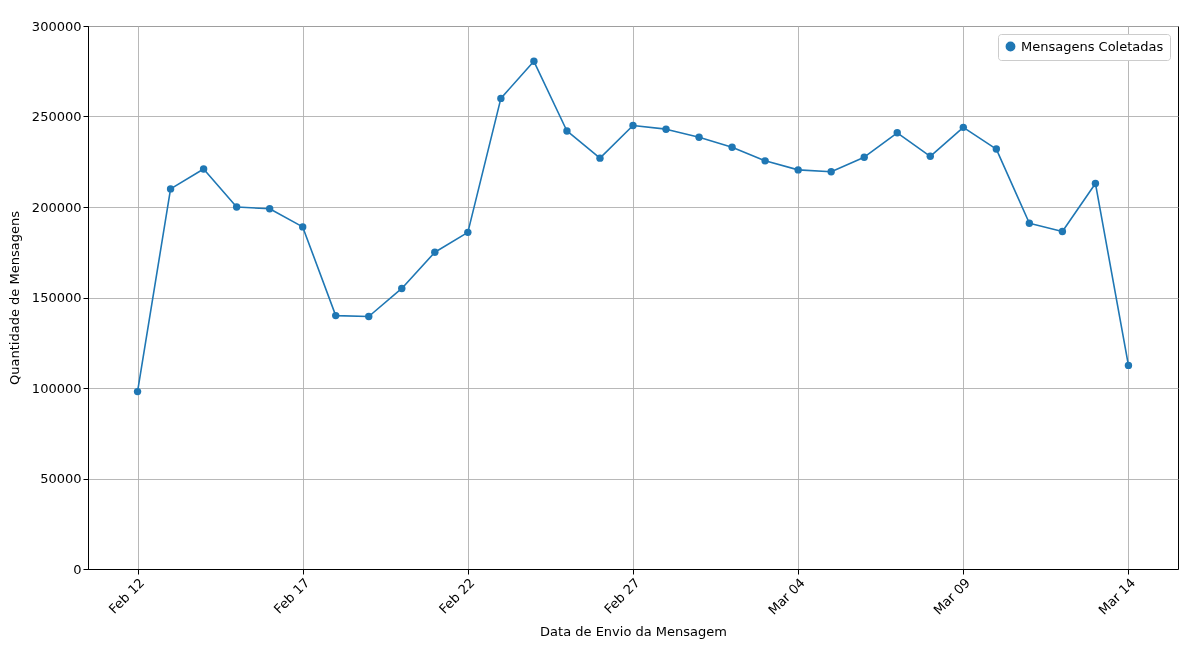 The height and width of the screenshot is (651, 1200). I want to click on y-tick-label: 150000, so click(56, 297).